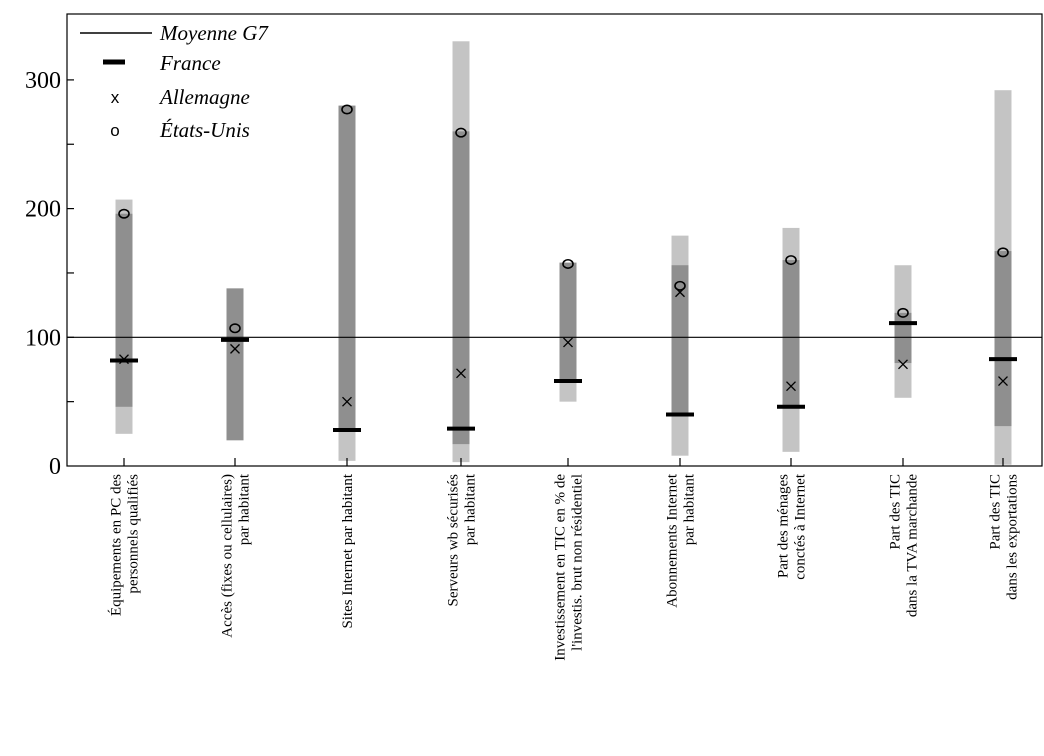 This screenshot has height=756, width=1044. I want to click on x-tick-label-line: conctés à Internet, so click(801, 526).